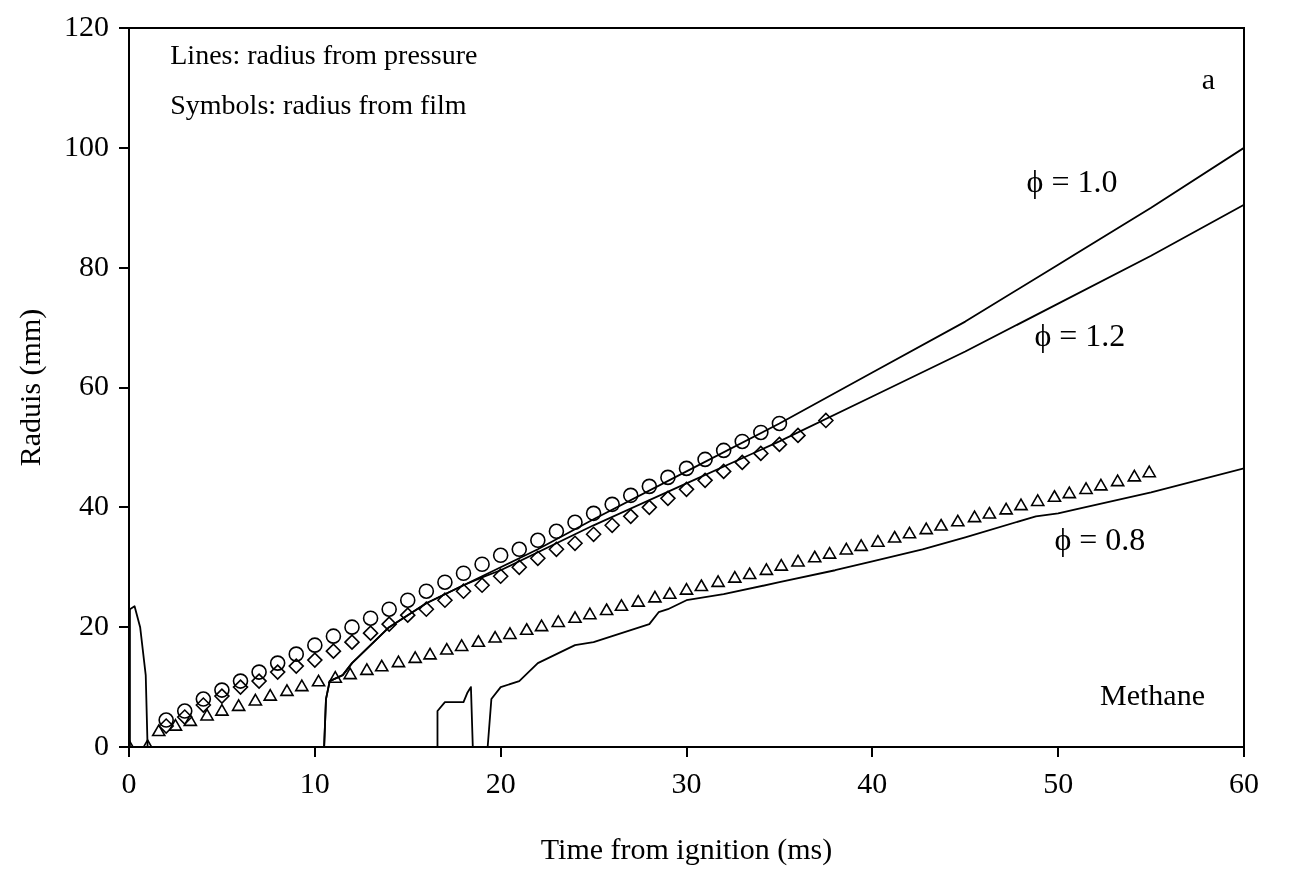 The image size is (1290, 883). Describe the element at coordinates (686, 848) in the screenshot. I see `x-axis-title: Time from ignition (ms)` at that location.